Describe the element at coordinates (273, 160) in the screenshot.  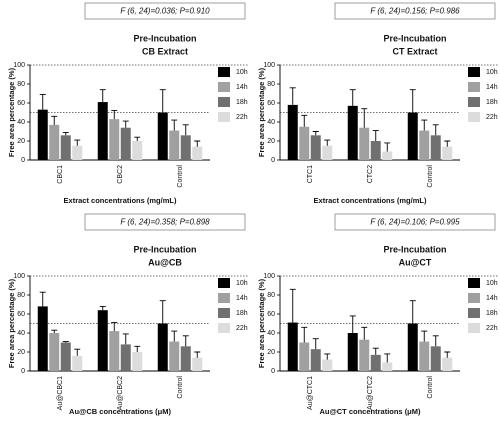
I see `y-tick-label: 0` at that location.